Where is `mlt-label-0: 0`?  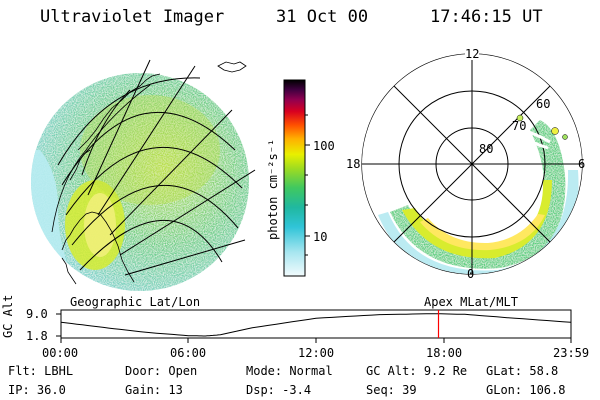
mlt-label-0: 0 is located at coordinates (471, 274).